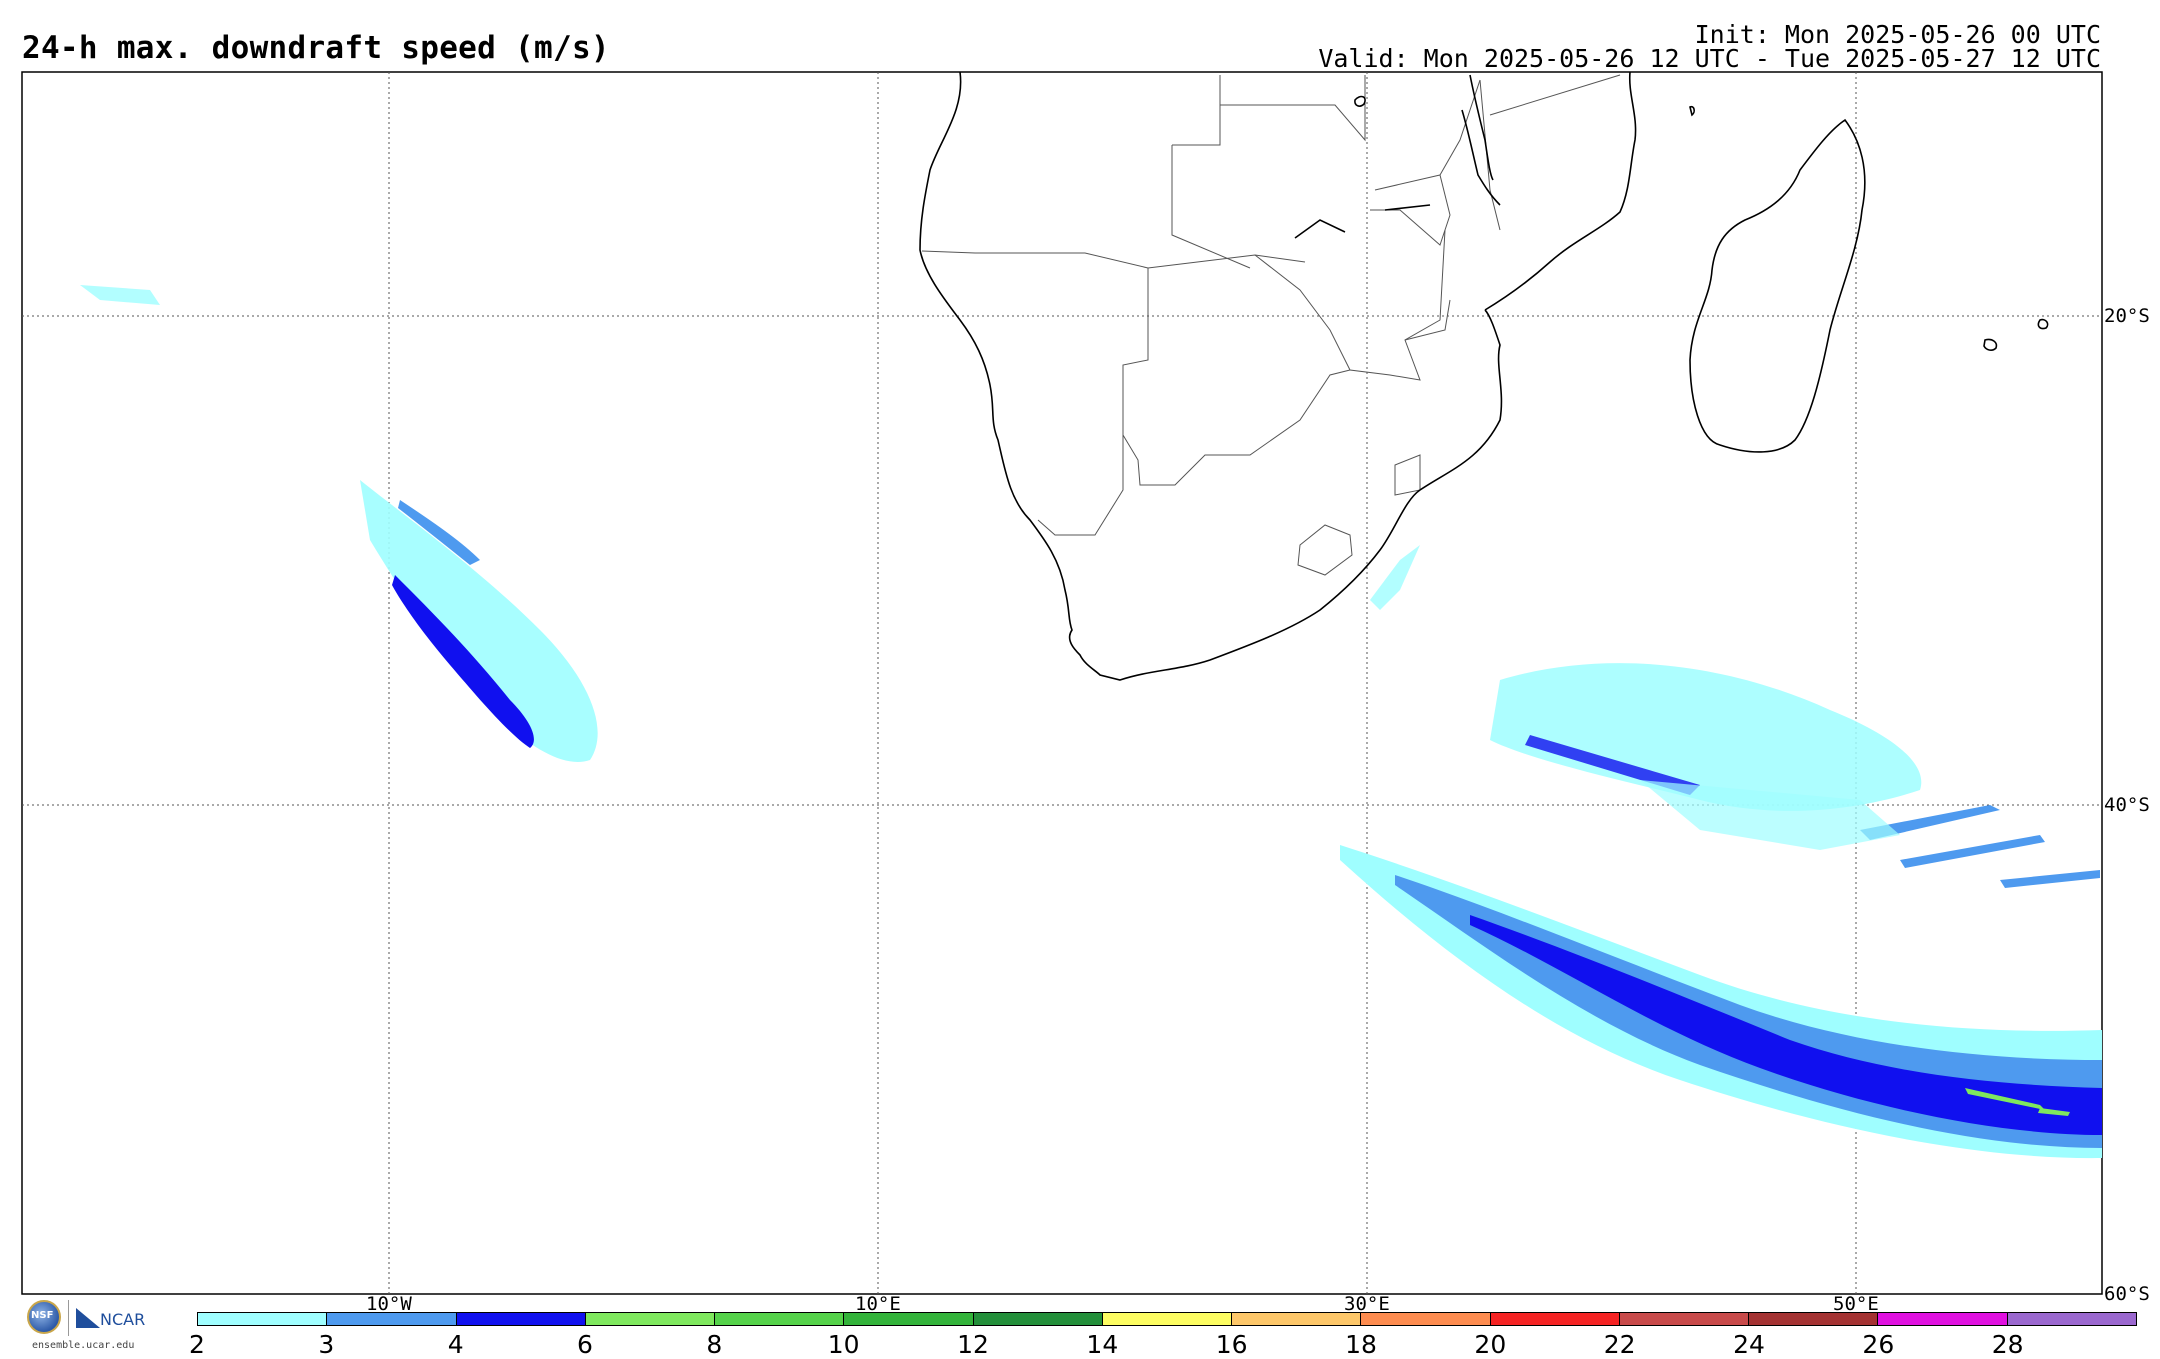  I want to click on field-band-e-upper-dark, so click(1612, 765).